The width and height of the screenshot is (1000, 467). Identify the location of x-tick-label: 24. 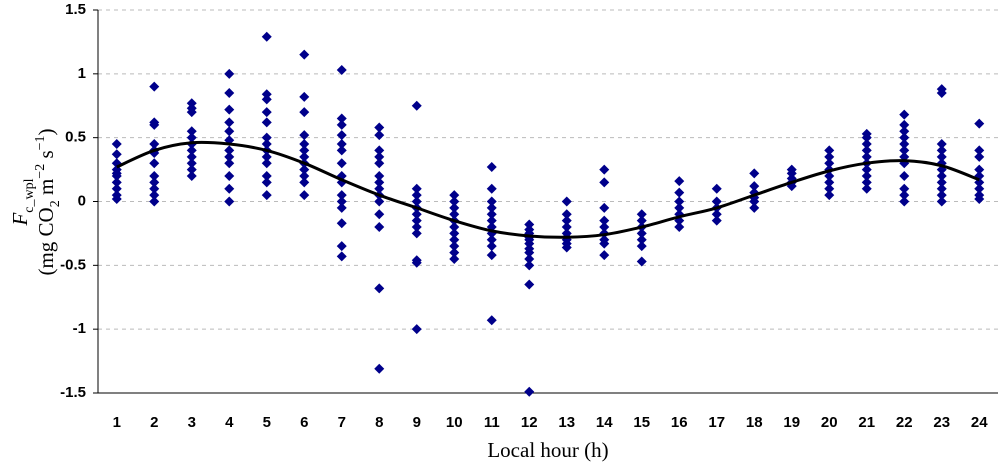
(979, 422).